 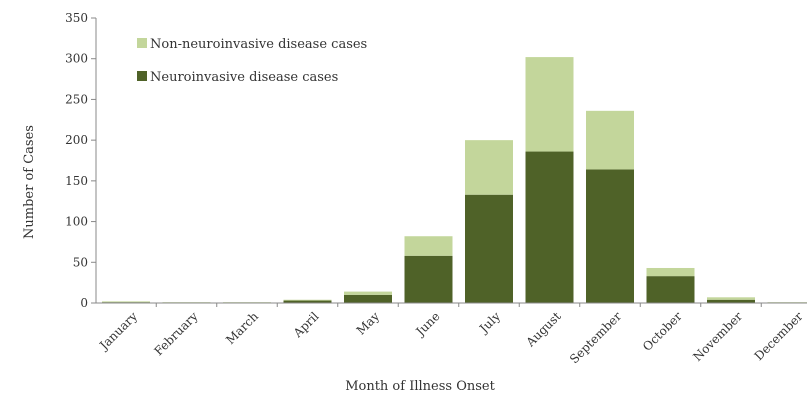 What do you see at coordinates (80, 262) in the screenshot?
I see `y-tick-label-50: 50` at bounding box center [80, 262].